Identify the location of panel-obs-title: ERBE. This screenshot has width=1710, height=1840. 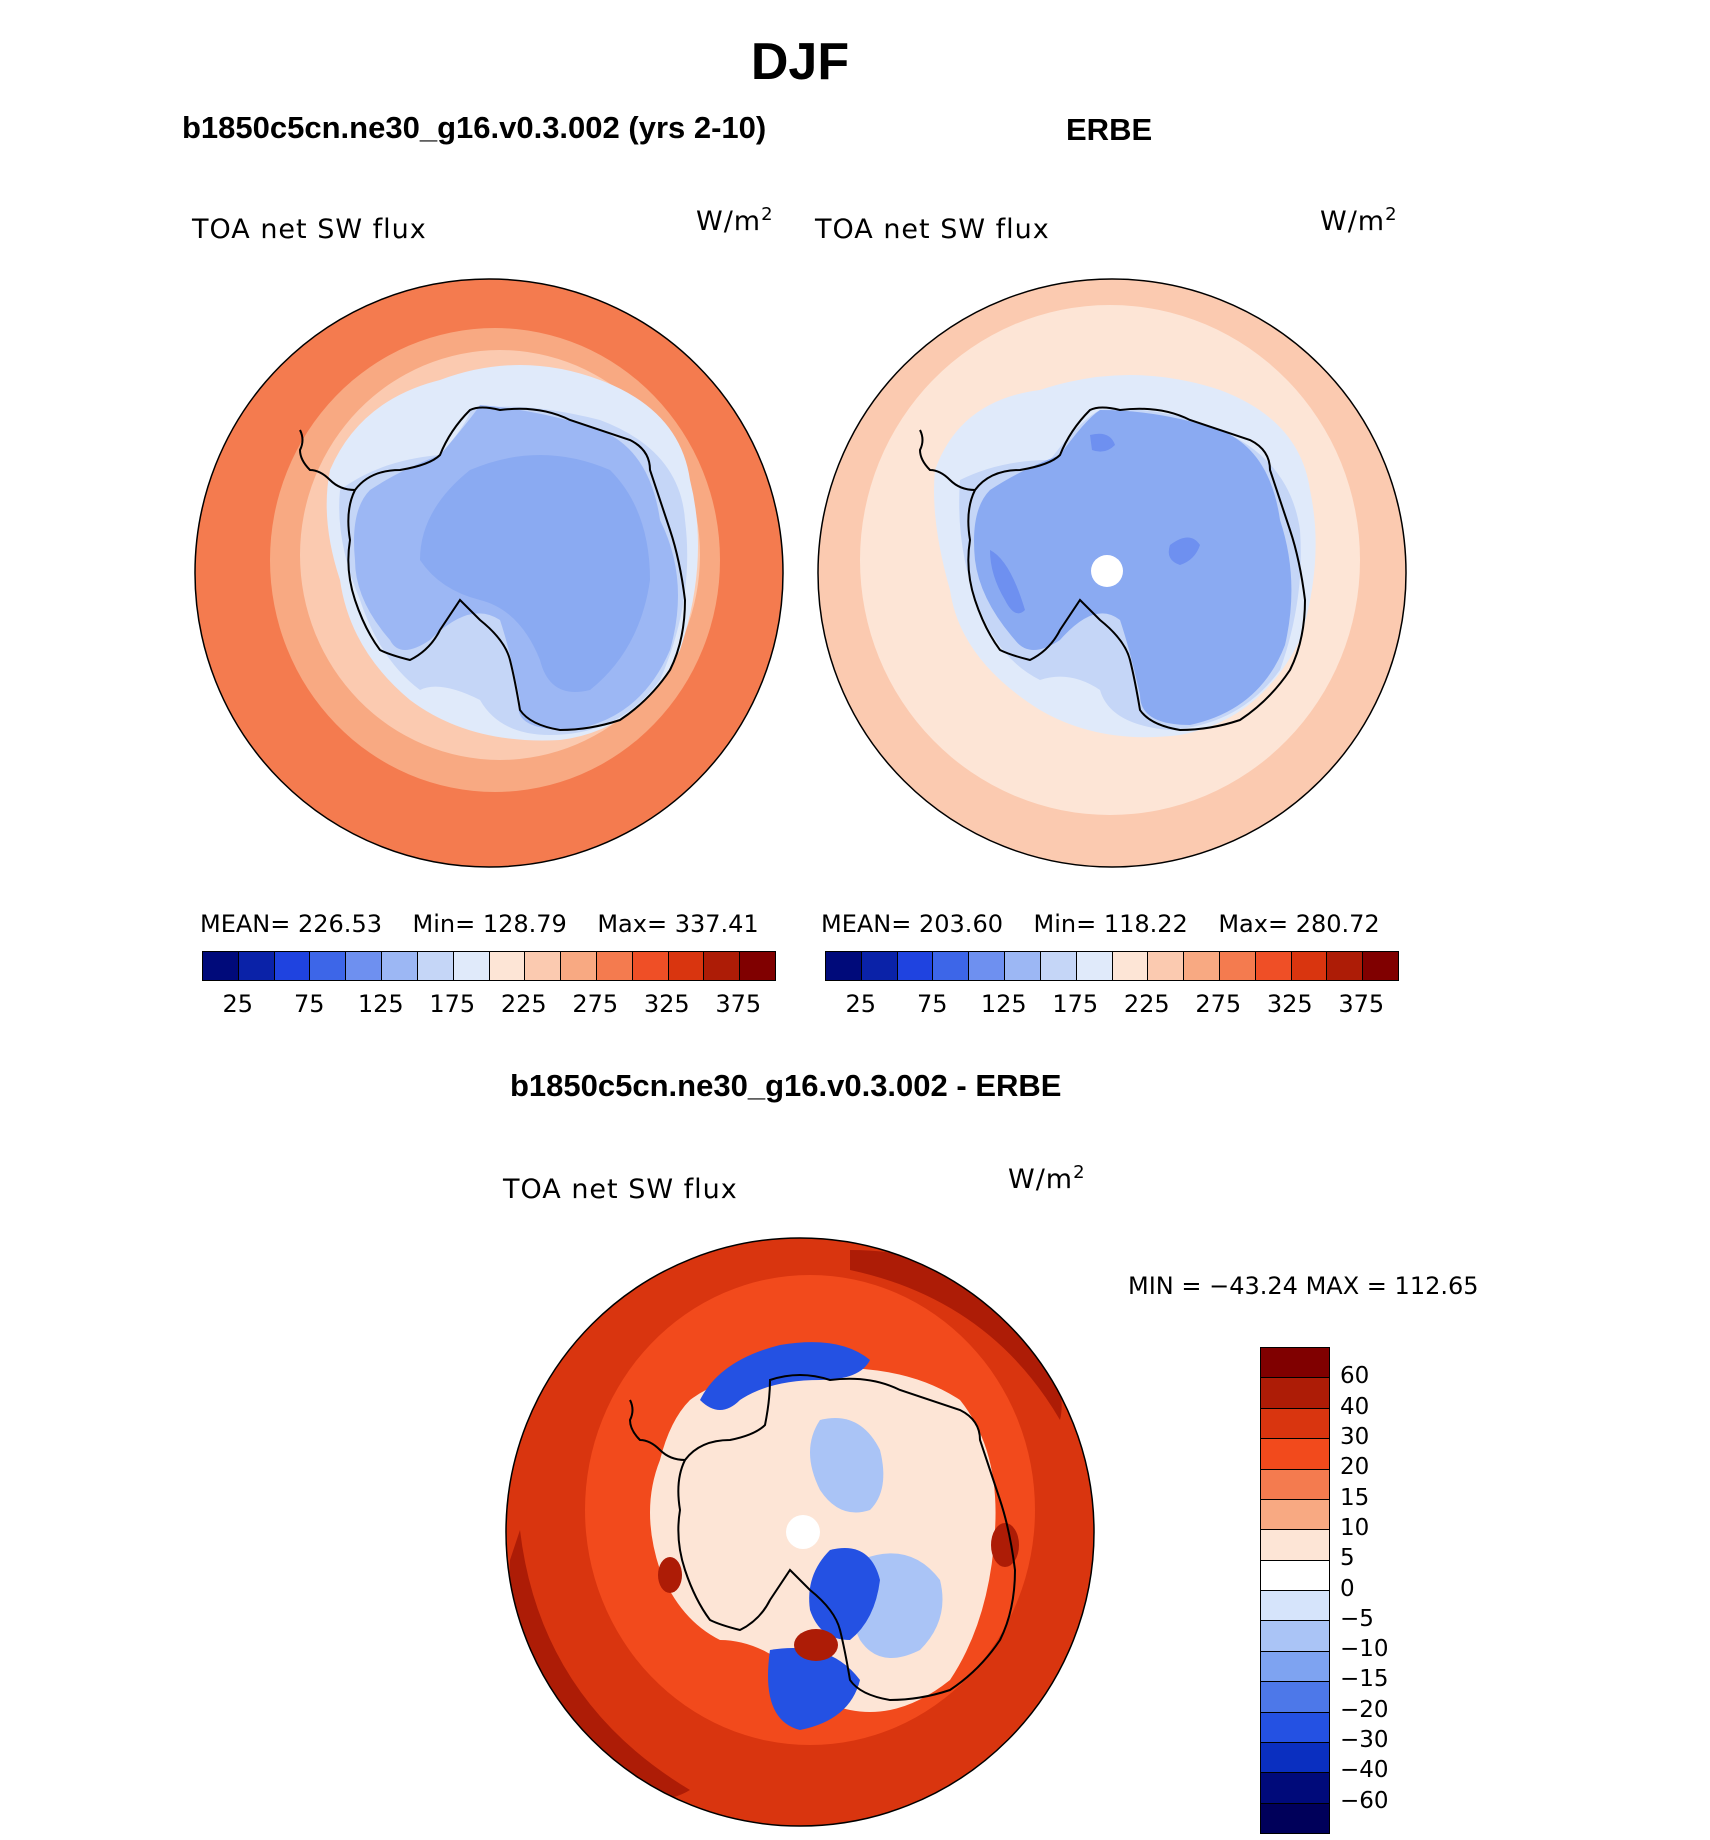
(1109, 129).